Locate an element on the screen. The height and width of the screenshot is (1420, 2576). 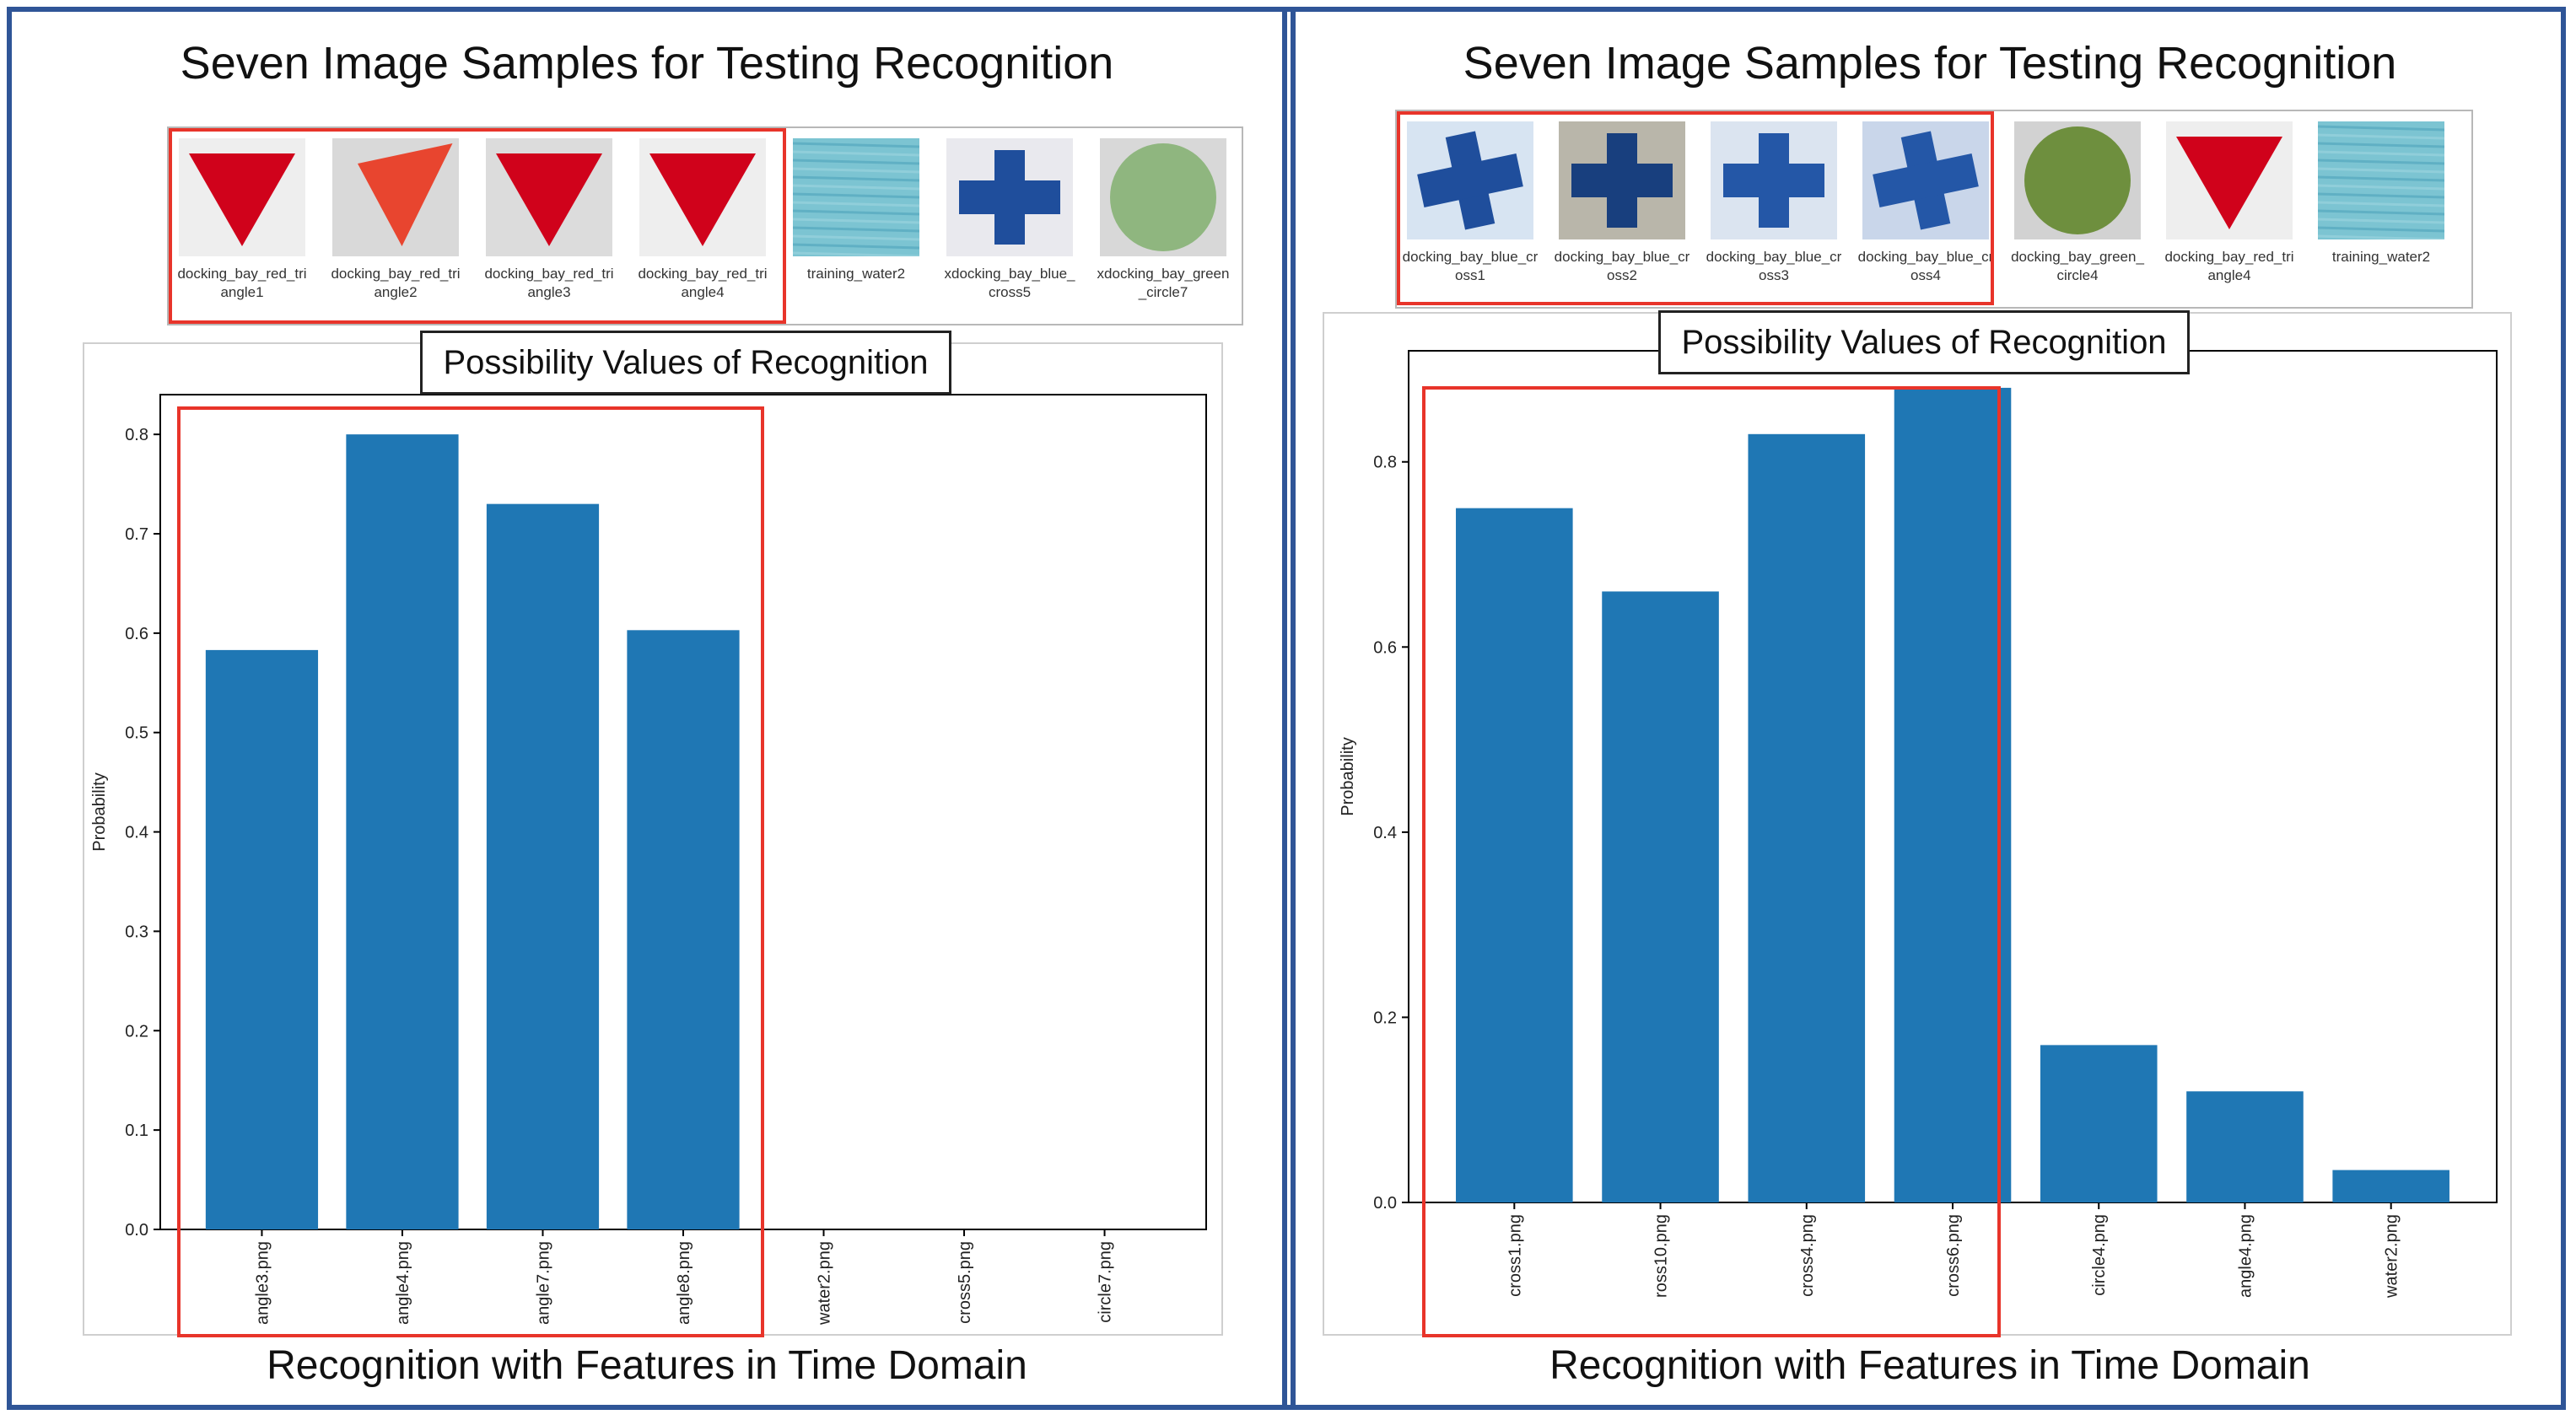
sample-label: xdocking_bay_blue_cross5 is located at coordinates (1009, 283).